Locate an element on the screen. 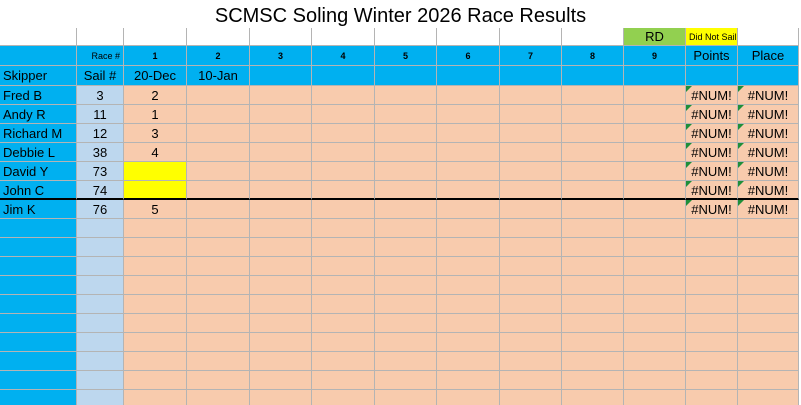 Image resolution: width=801 pixels, height=405 pixels. sail-number: 73 is located at coordinates (100, 171).